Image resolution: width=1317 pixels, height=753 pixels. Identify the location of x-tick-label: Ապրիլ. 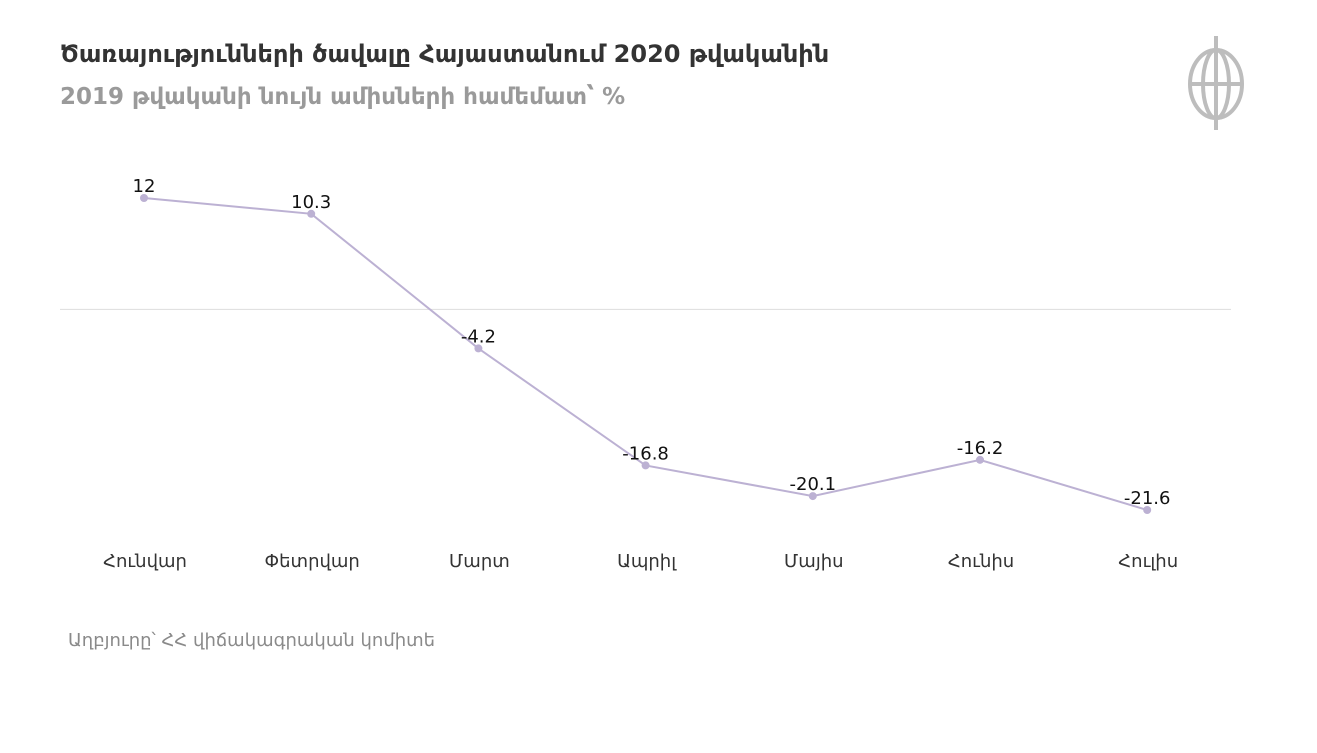
(647, 561).